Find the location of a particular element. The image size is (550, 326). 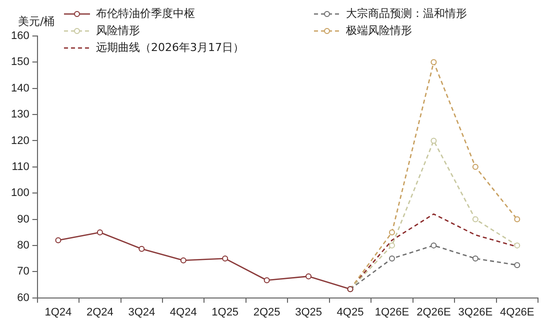

x-tick-label: 3Q26E is located at coordinates (475, 312).